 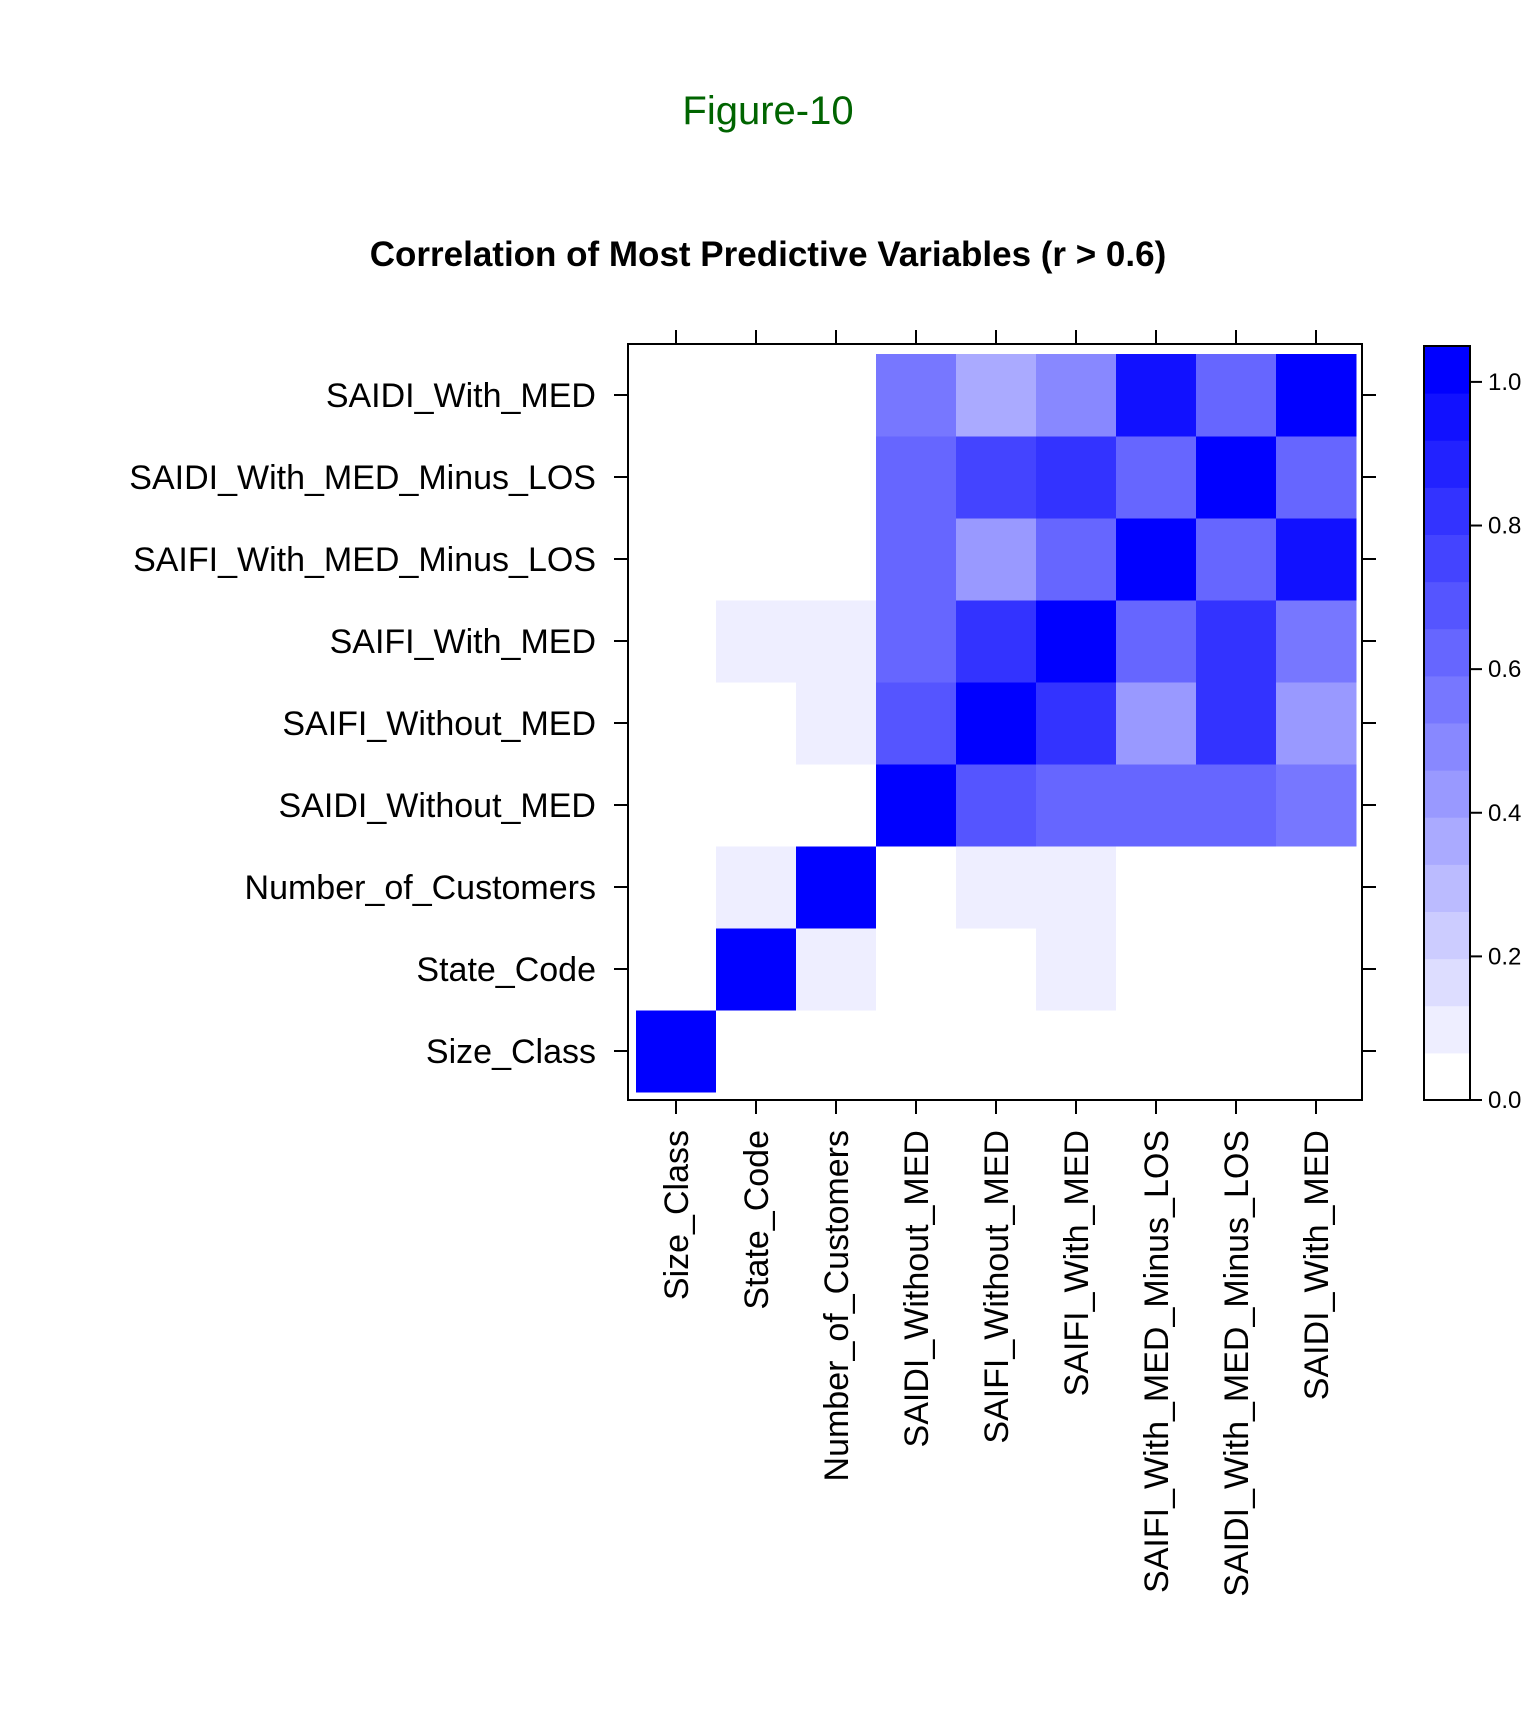 What do you see at coordinates (757, 1220) in the screenshot?
I see `x-tick-label: State_Code` at bounding box center [757, 1220].